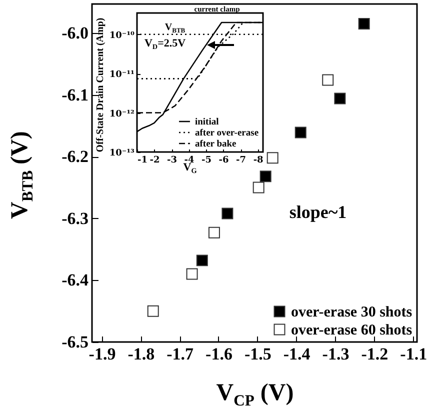  What do you see at coordinates (297, 354) in the screenshot?
I see `x-tick-label: -1.4` at bounding box center [297, 354].